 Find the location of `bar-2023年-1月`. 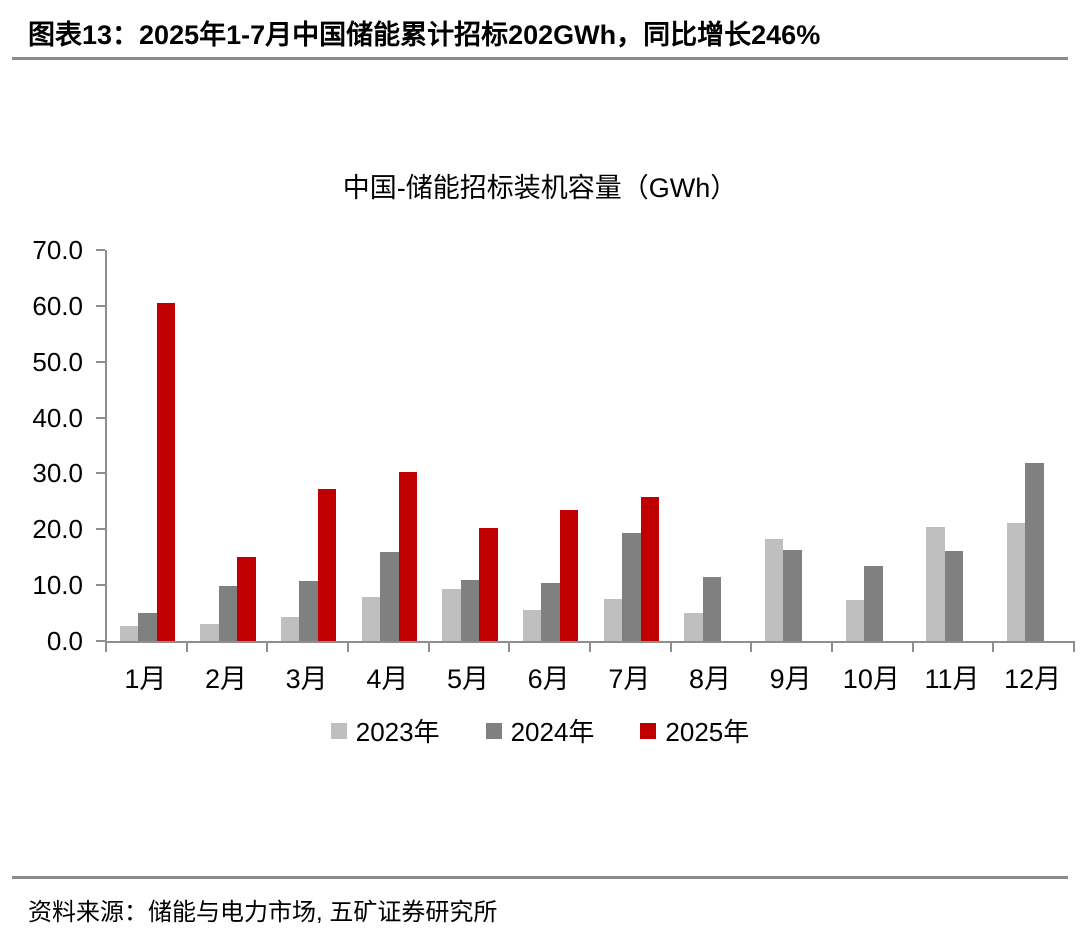

bar-2023年-1月 is located at coordinates (129, 633).